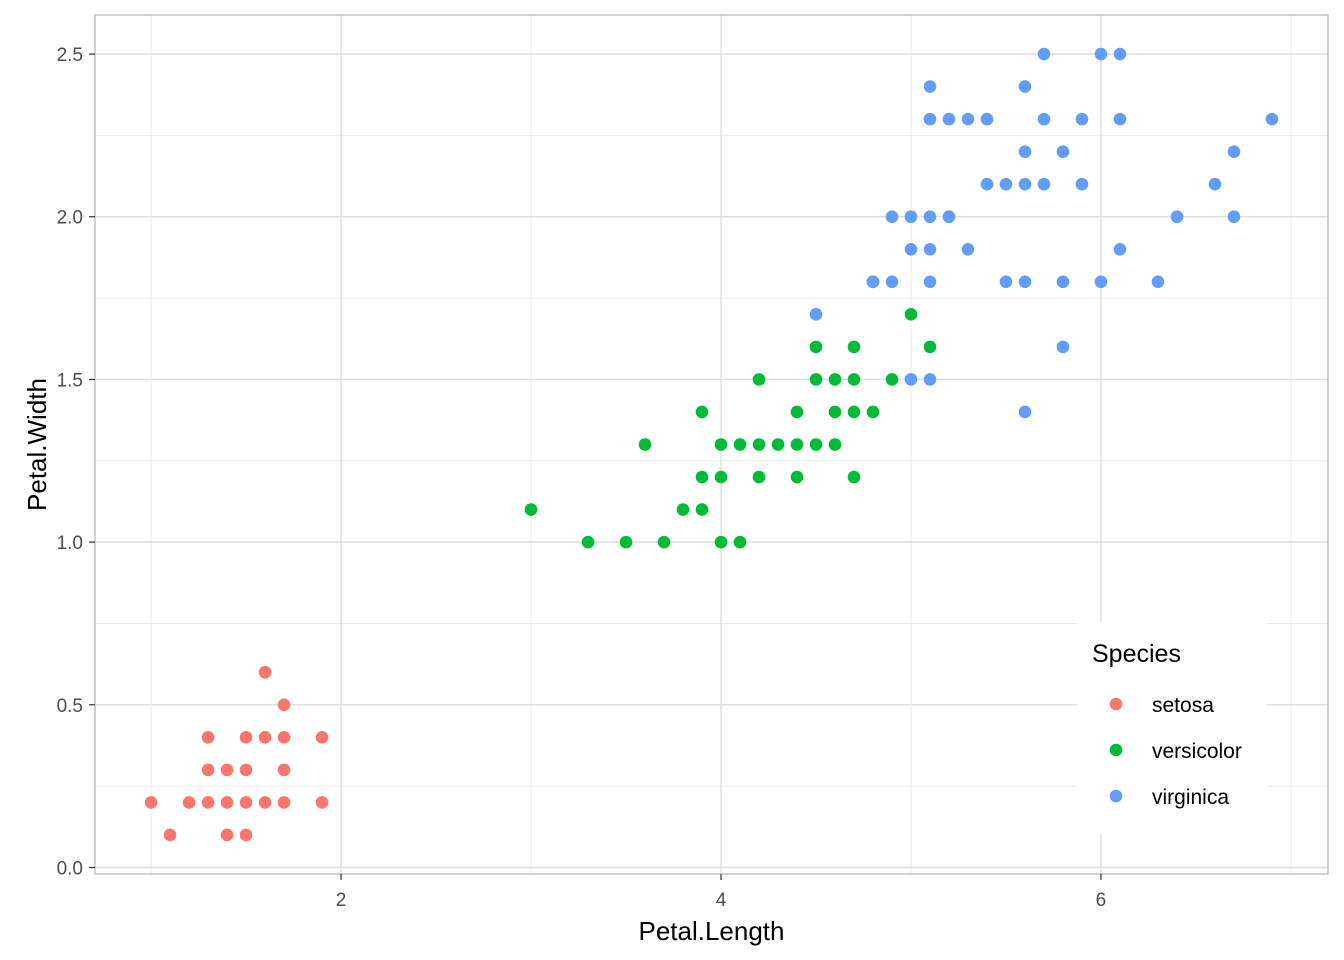 This screenshot has height=960, width=1344. What do you see at coordinates (70, 543) in the screenshot?
I see `y-tick-label: 1.0` at bounding box center [70, 543].